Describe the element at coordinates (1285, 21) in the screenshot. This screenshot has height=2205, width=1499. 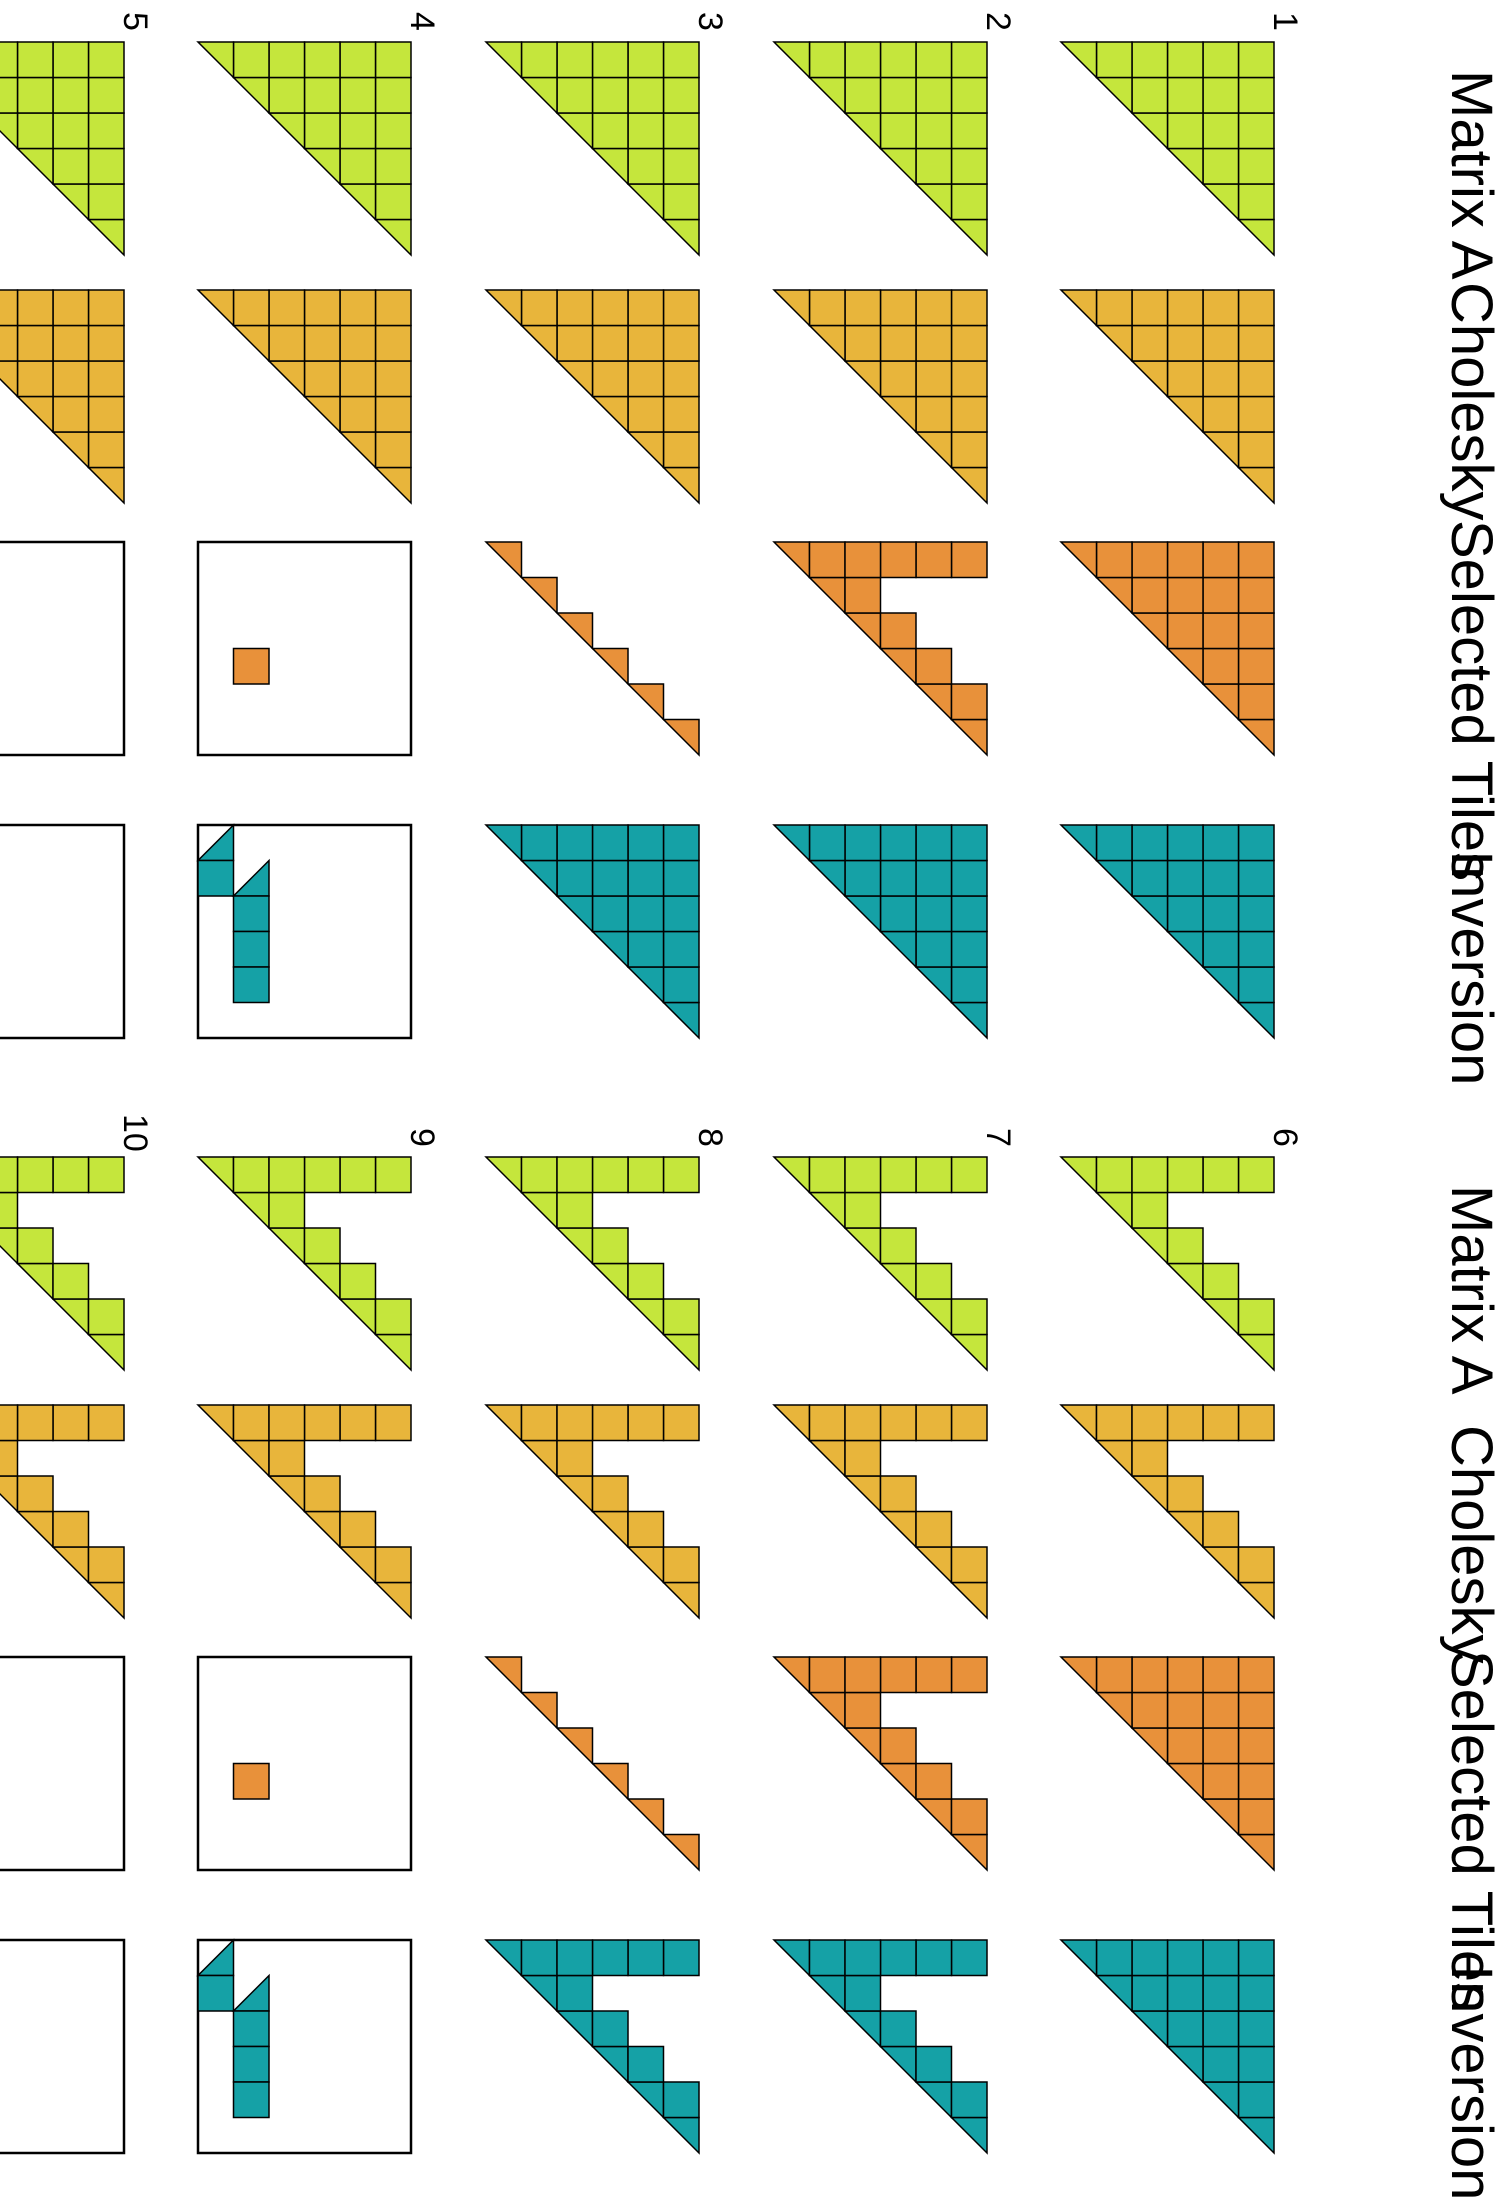
I see `step-number: 1` at that location.